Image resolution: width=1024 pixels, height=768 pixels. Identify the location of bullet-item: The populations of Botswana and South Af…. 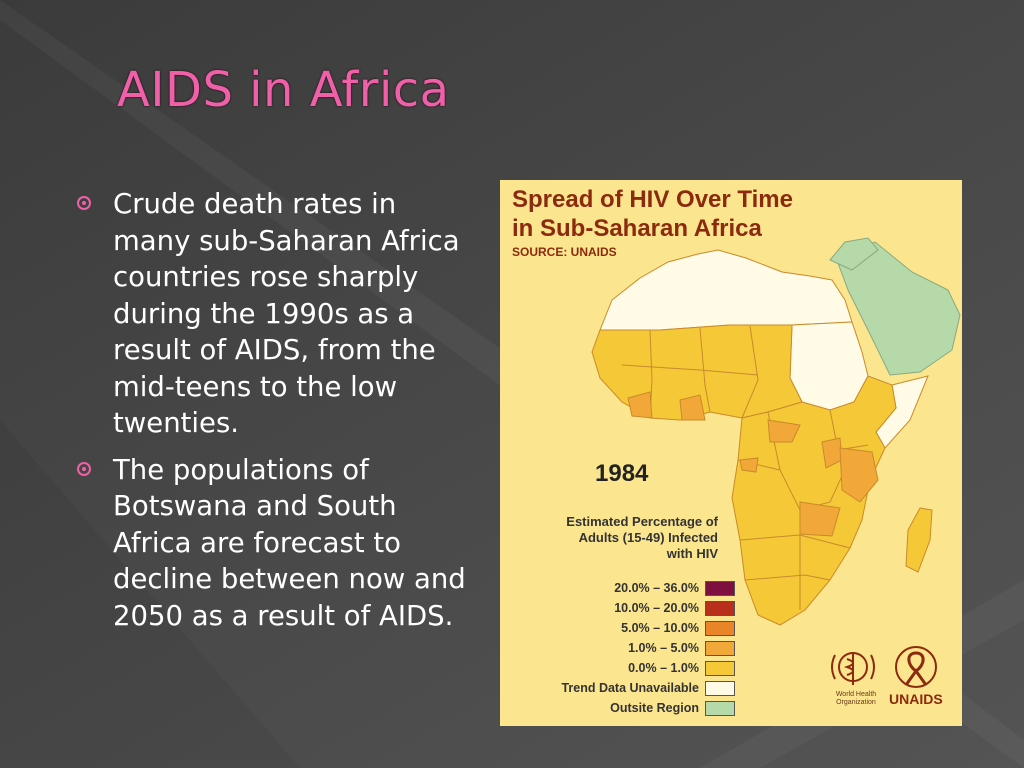
(272, 543).